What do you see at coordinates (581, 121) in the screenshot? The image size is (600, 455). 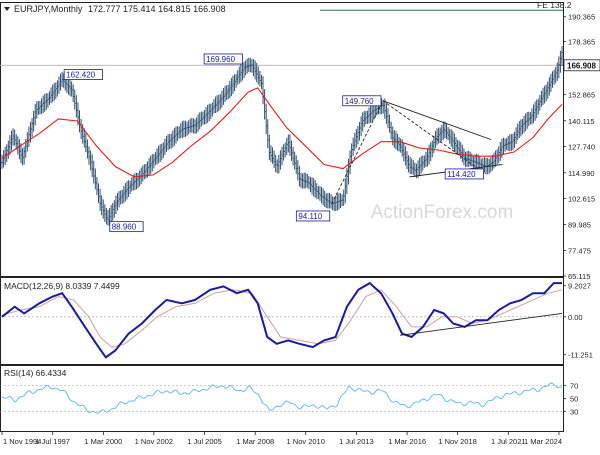 I see `price-y-tick-label: 140.115` at bounding box center [581, 121].